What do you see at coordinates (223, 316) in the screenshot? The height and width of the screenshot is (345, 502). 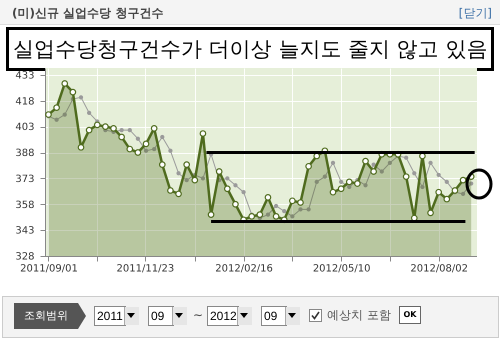 I see `text: 2012` at bounding box center [223, 316].